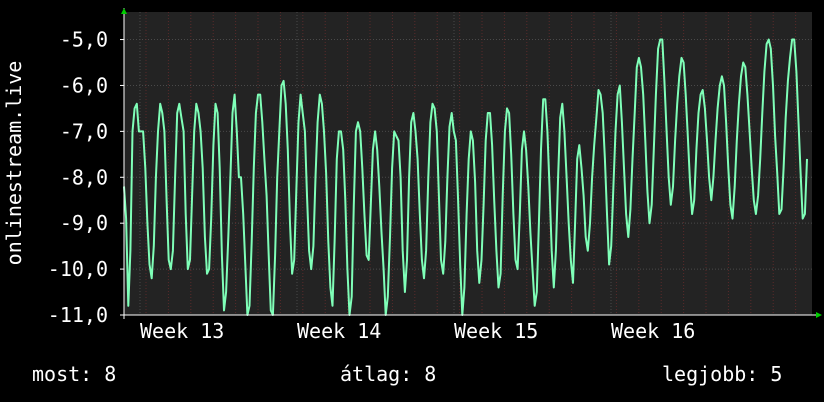 The width and height of the screenshot is (824, 402). Describe the element at coordinates (74, 374) in the screenshot. I see `current-value-stat: most: 8` at that location.